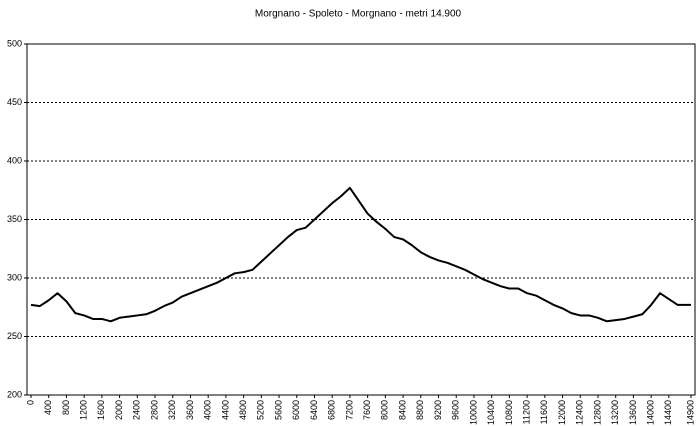  Describe the element at coordinates (243, 410) in the screenshot. I see `x-tick-label: 4800` at that location.